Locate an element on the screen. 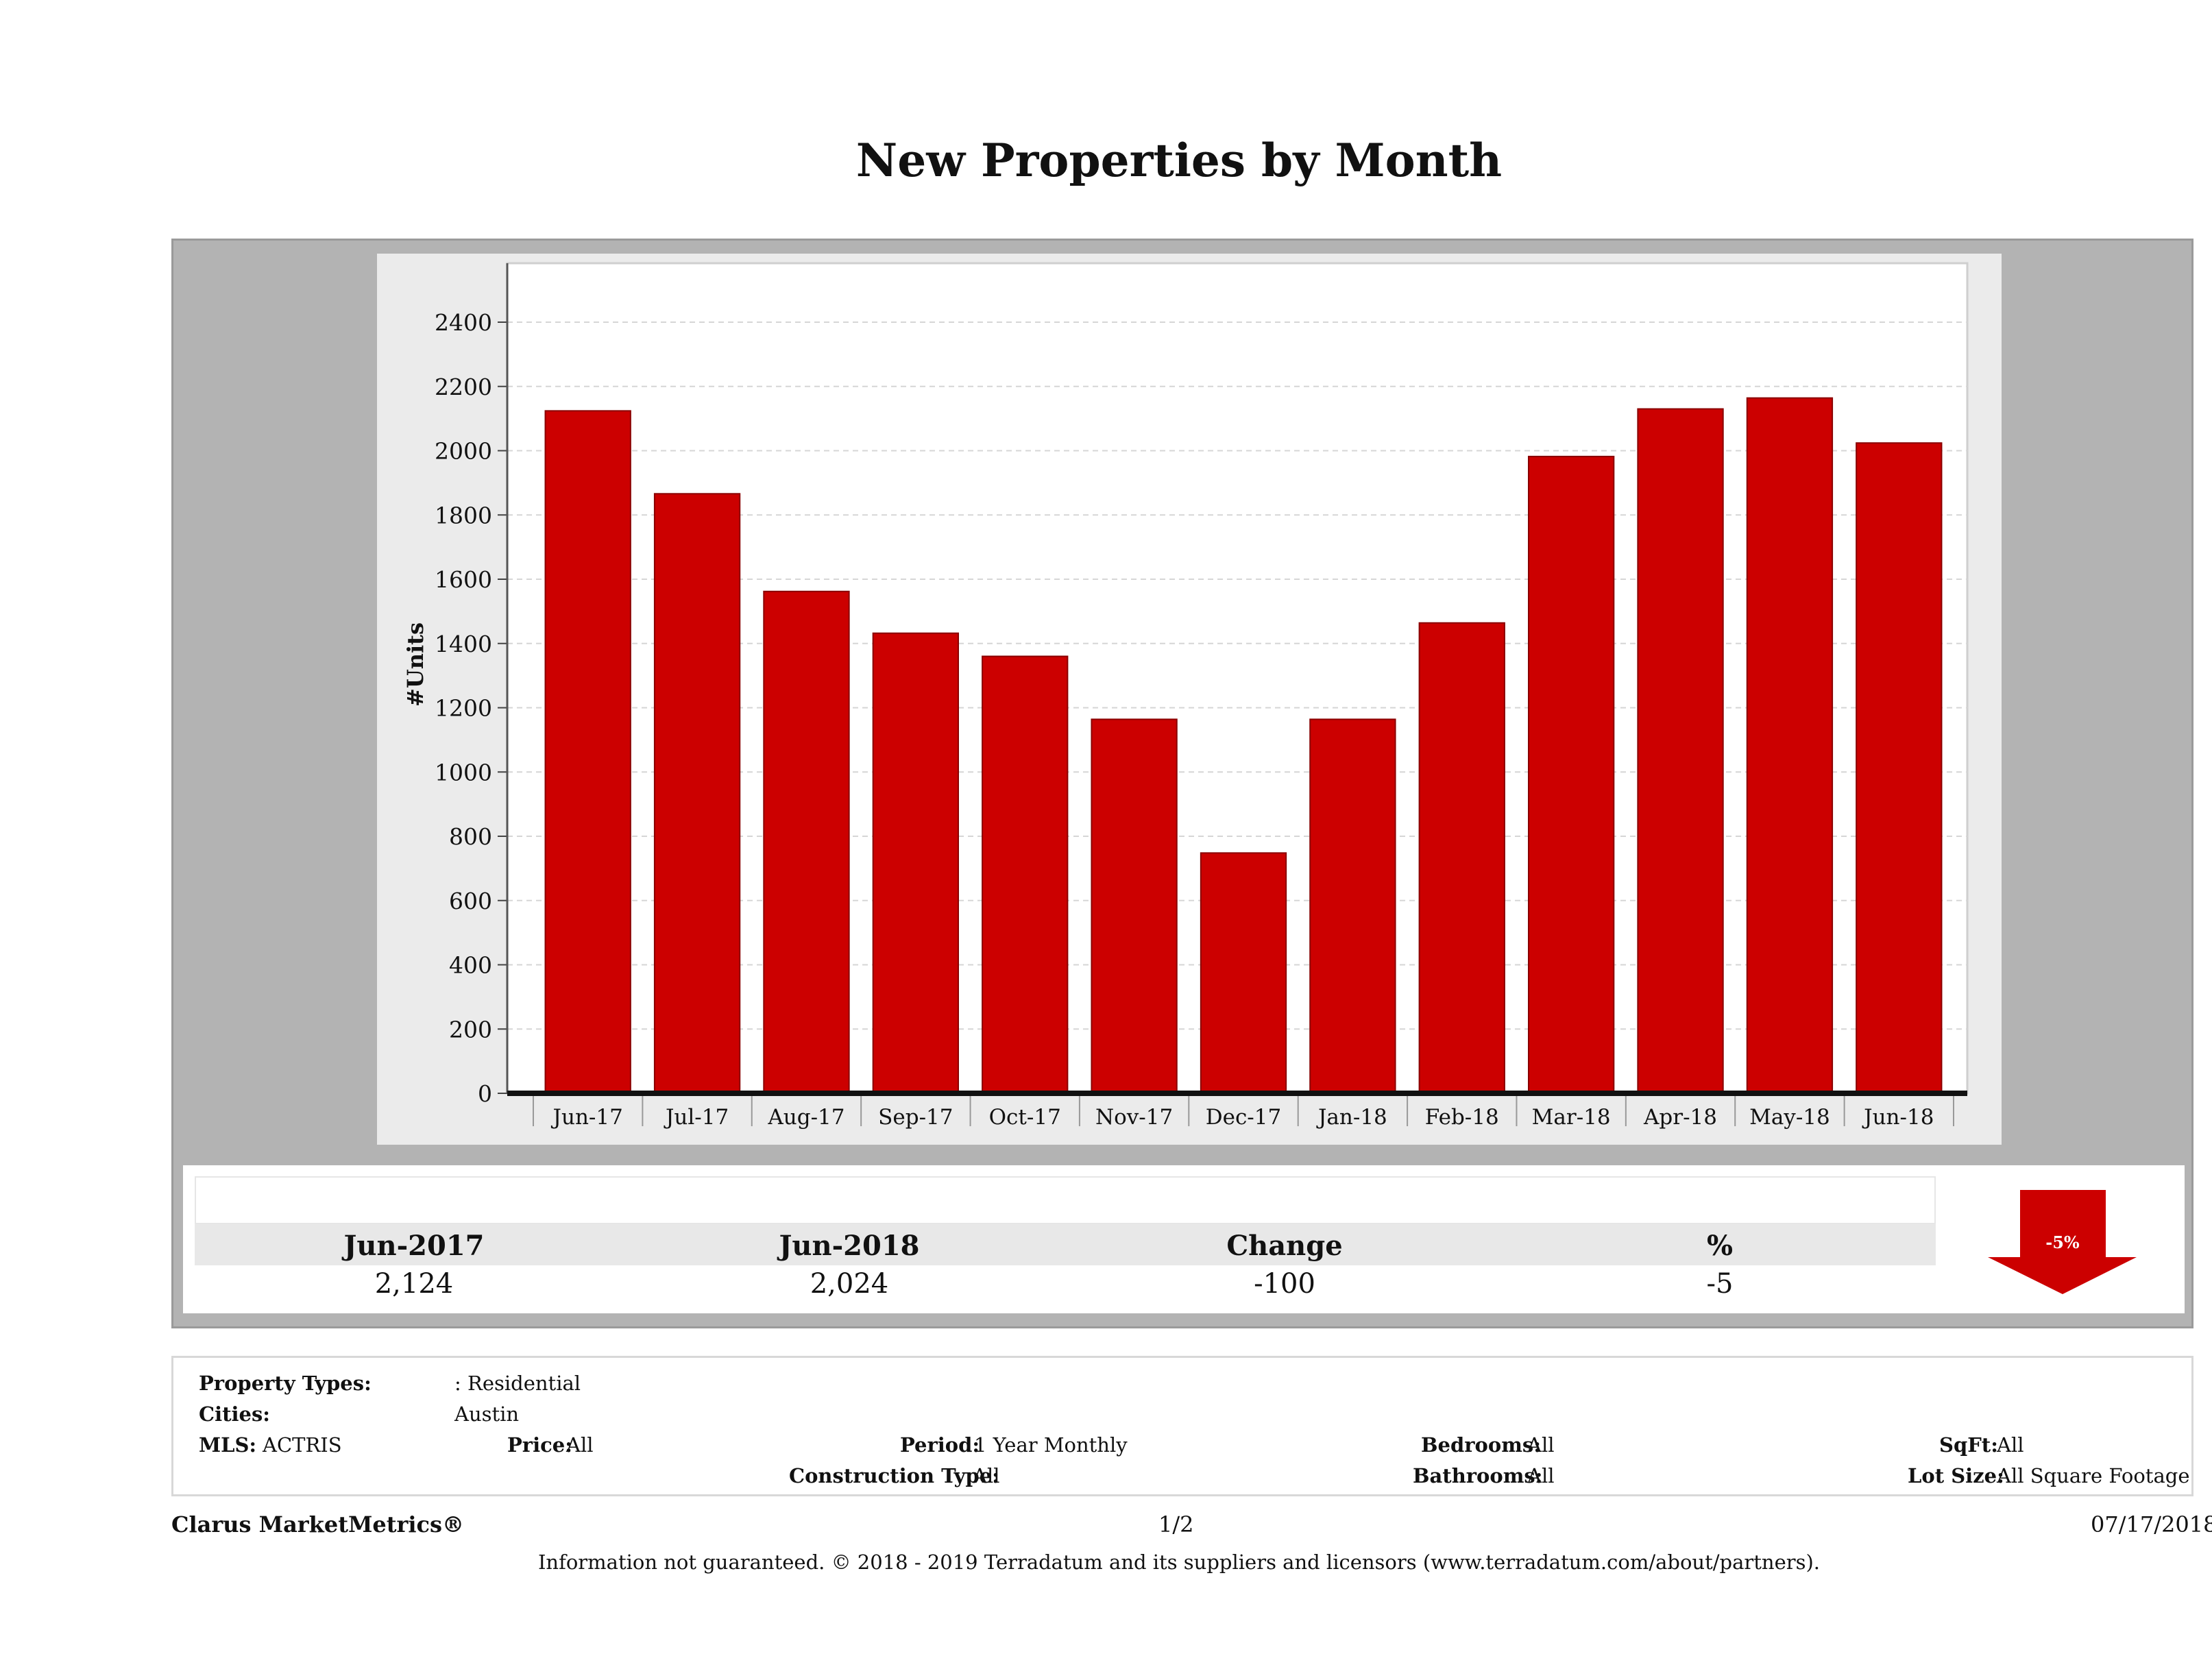 The height and width of the screenshot is (1678, 2212). y-tick-label: 200 is located at coordinates (470, 1029).